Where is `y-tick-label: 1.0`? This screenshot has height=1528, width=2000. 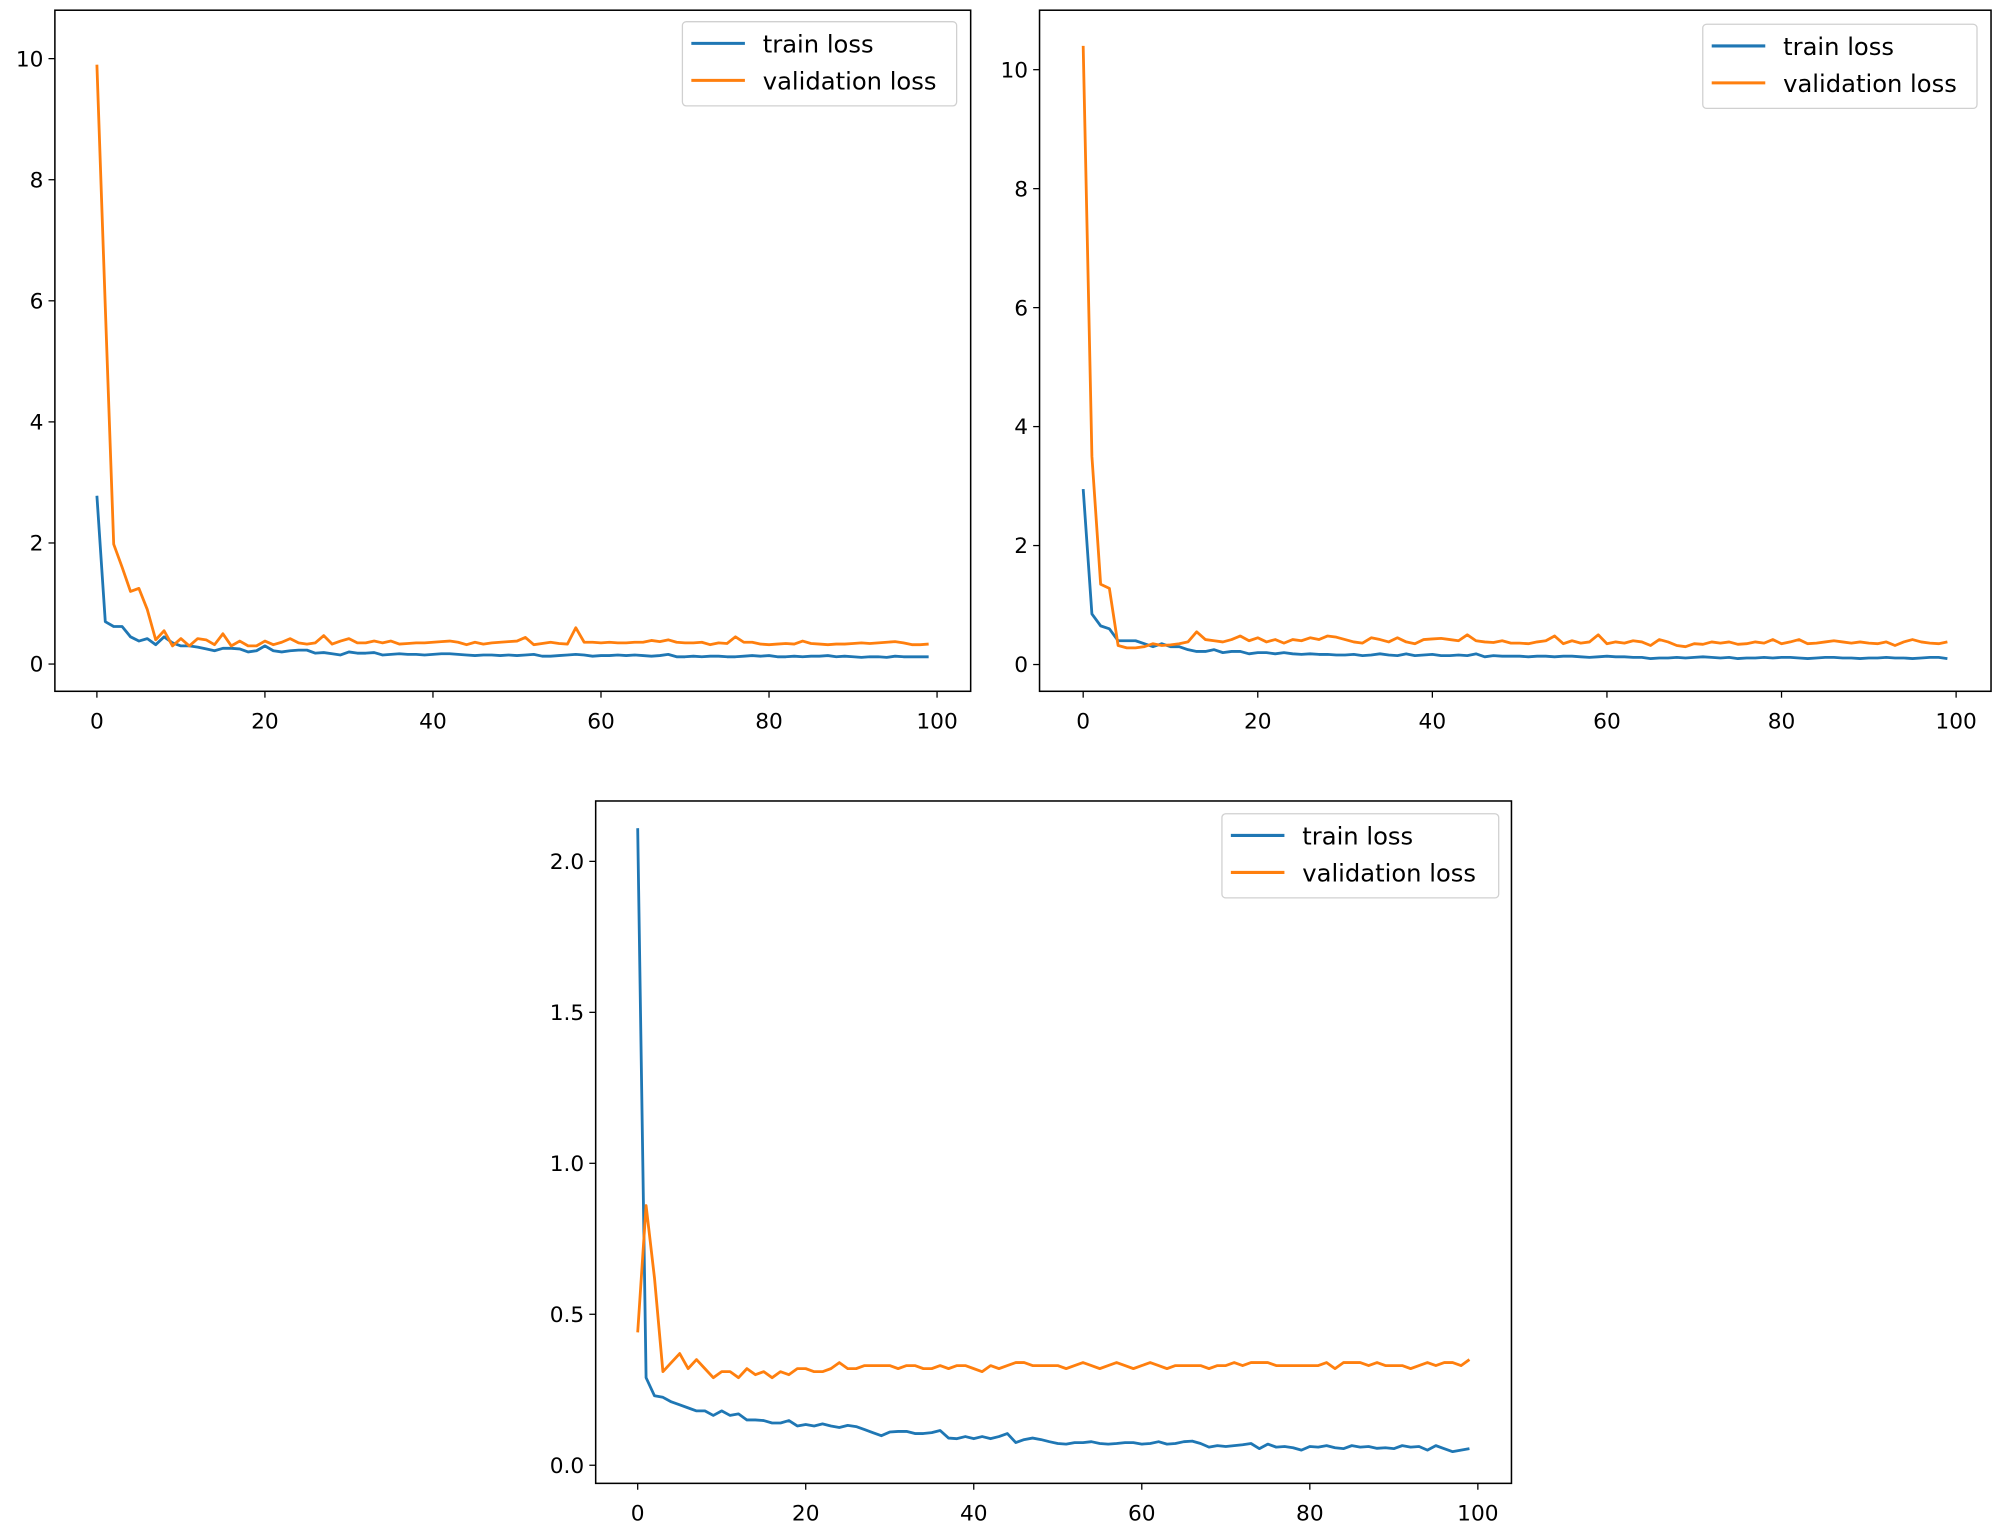 y-tick-label: 1.0 is located at coordinates (567, 1164).